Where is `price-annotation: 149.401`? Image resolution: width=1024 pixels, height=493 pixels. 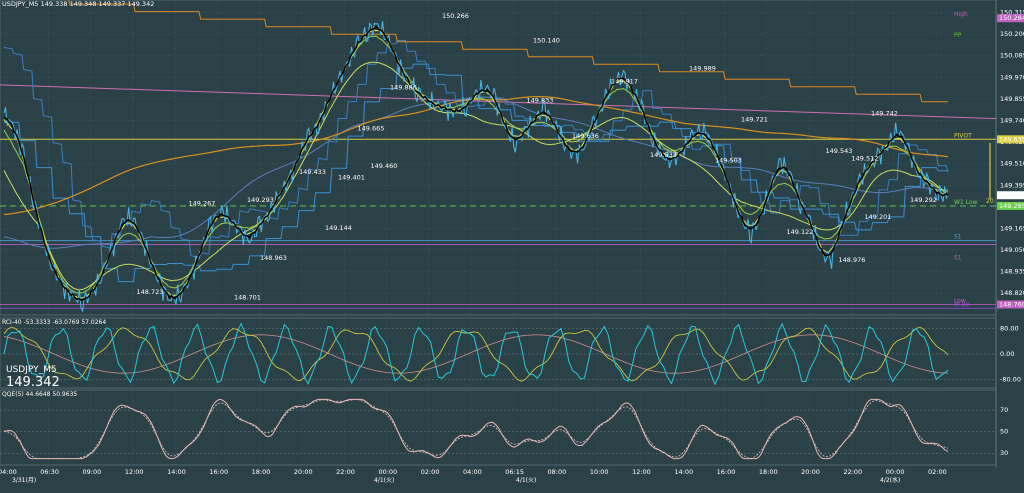
price-annotation: 149.401 is located at coordinates (351, 177).